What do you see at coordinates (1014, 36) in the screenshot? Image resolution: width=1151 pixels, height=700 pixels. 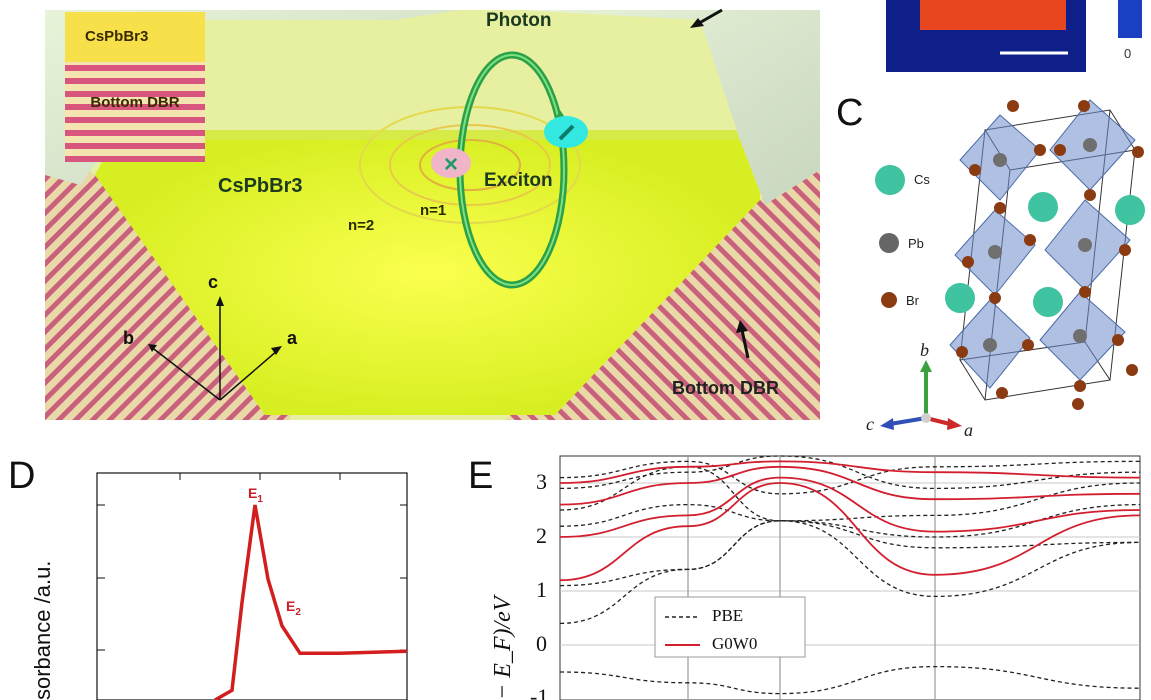 I see `panel-b-heatmap` at bounding box center [1014, 36].